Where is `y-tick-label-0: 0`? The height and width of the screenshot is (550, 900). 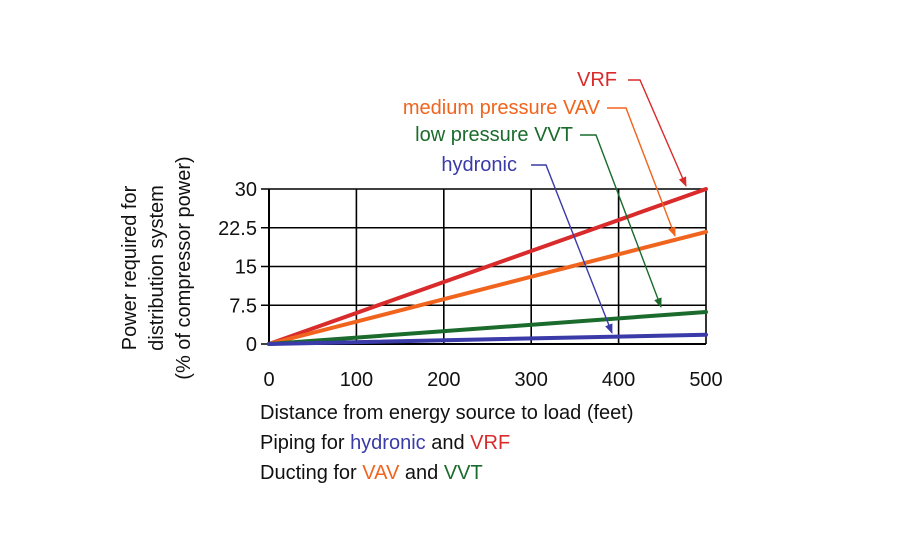 y-tick-label-0: 0 is located at coordinates (251, 345).